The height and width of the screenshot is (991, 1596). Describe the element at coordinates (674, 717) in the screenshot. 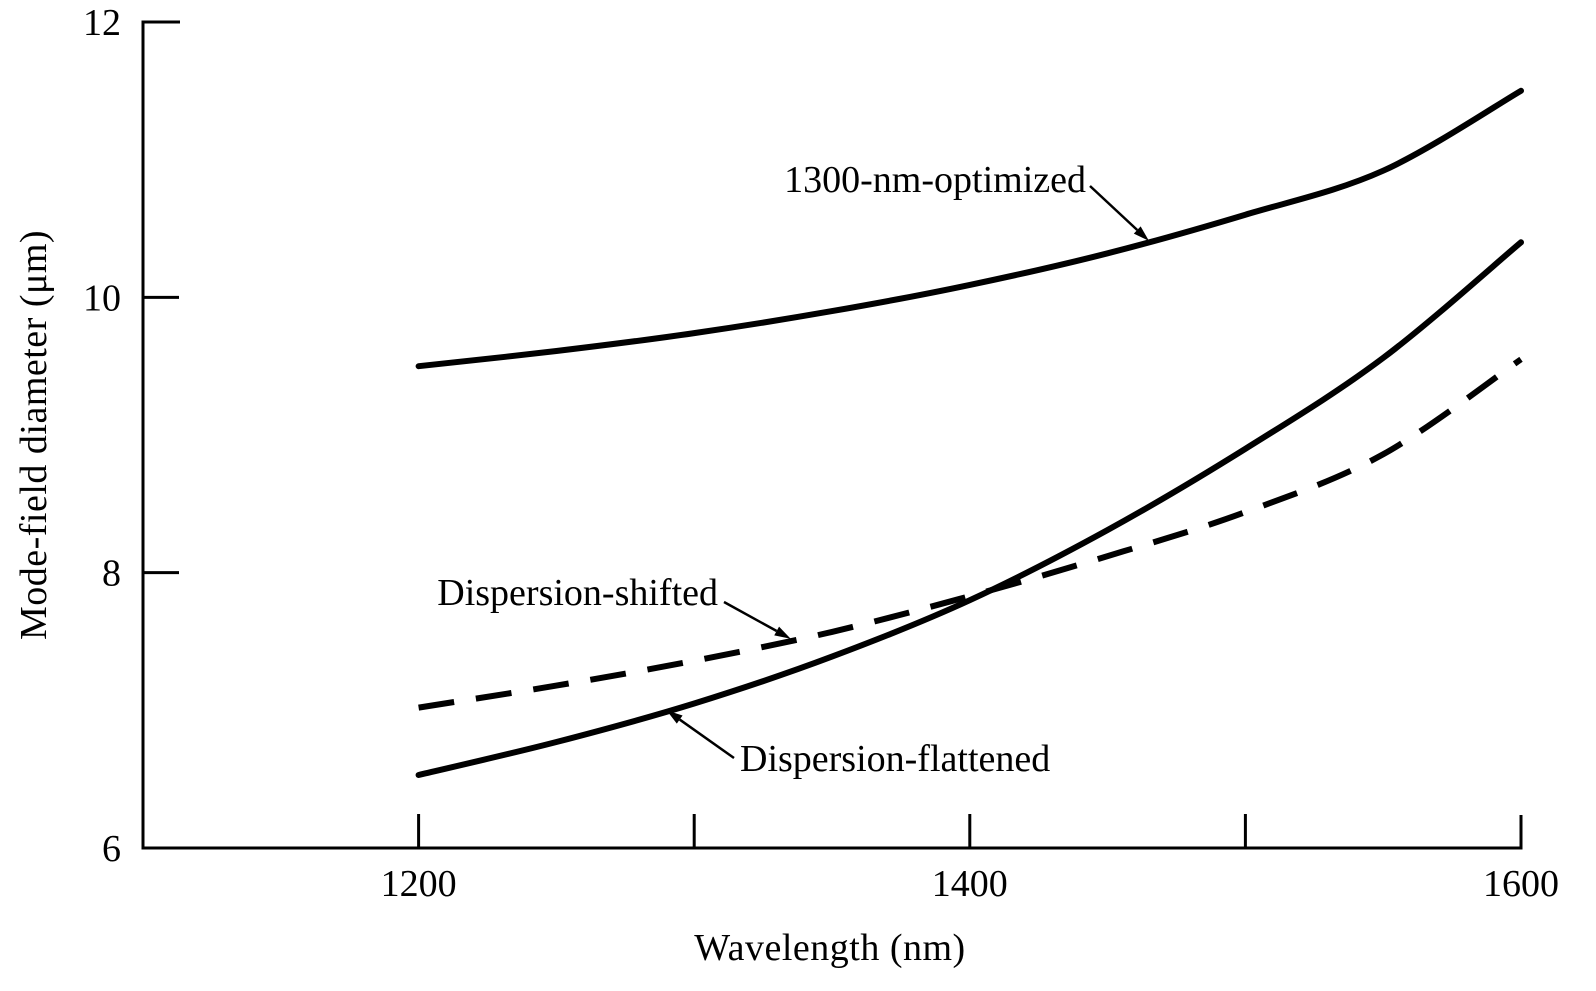

I see `arrowhead-dispersion-flattened` at that location.